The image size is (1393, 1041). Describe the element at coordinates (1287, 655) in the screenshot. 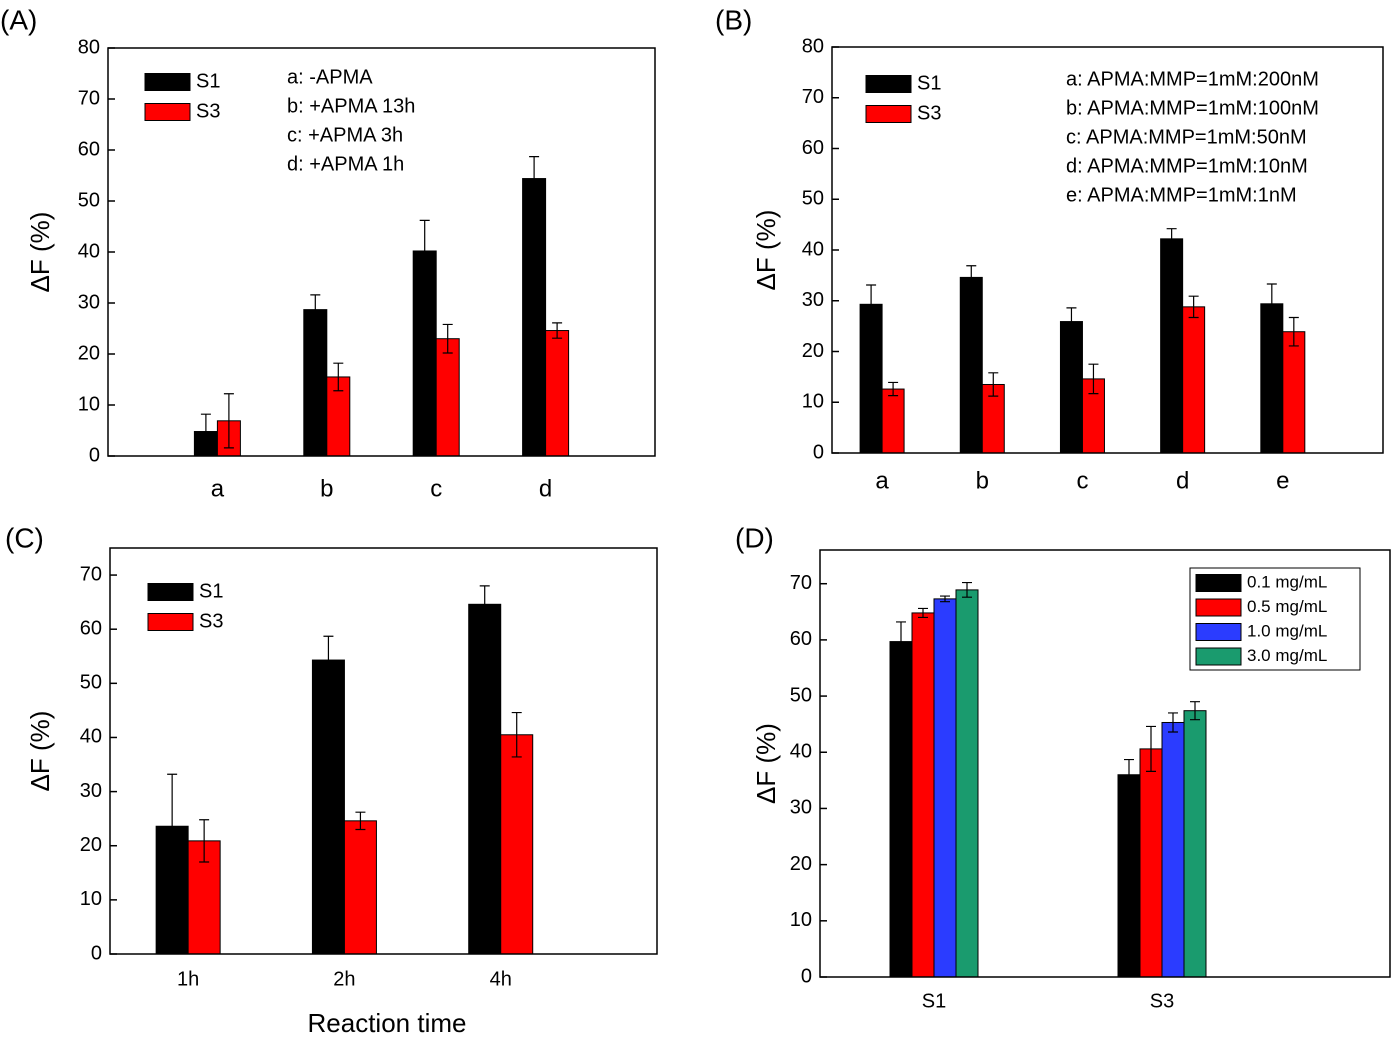

I see `legend-label: 3.0 mg/mL` at that location.